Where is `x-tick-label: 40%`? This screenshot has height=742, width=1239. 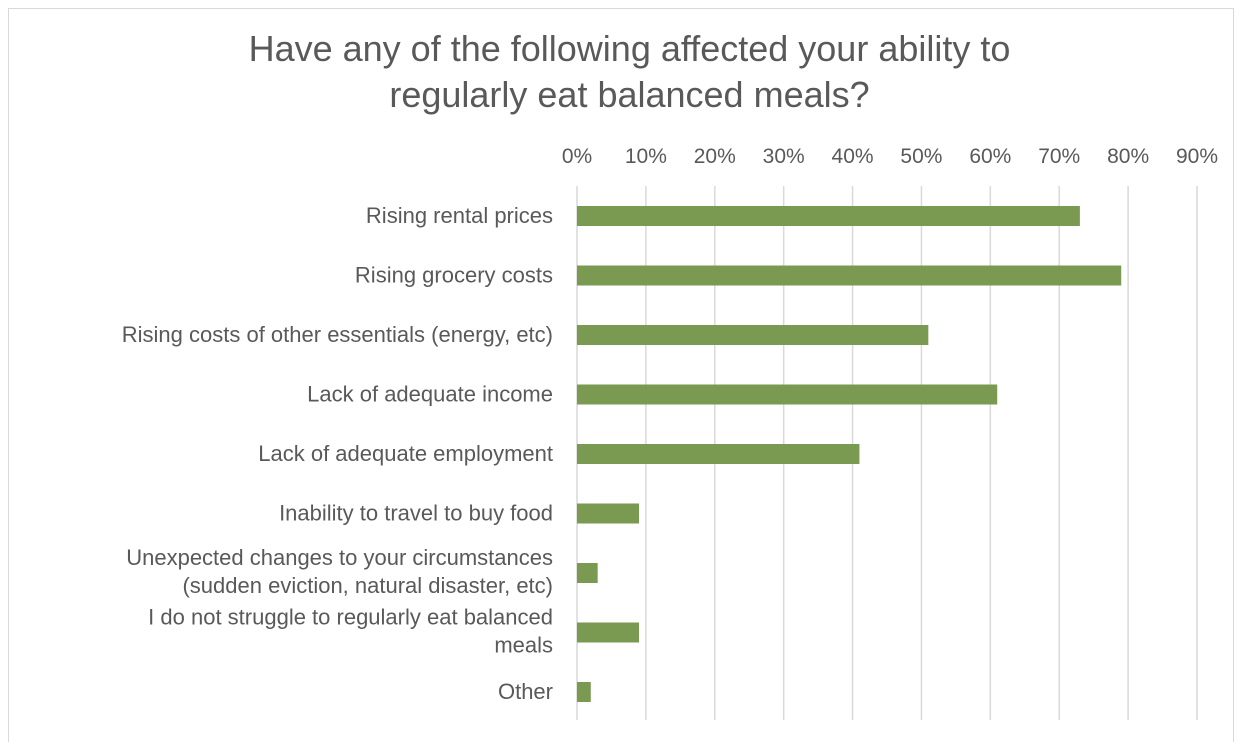
x-tick-label: 40% is located at coordinates (853, 156).